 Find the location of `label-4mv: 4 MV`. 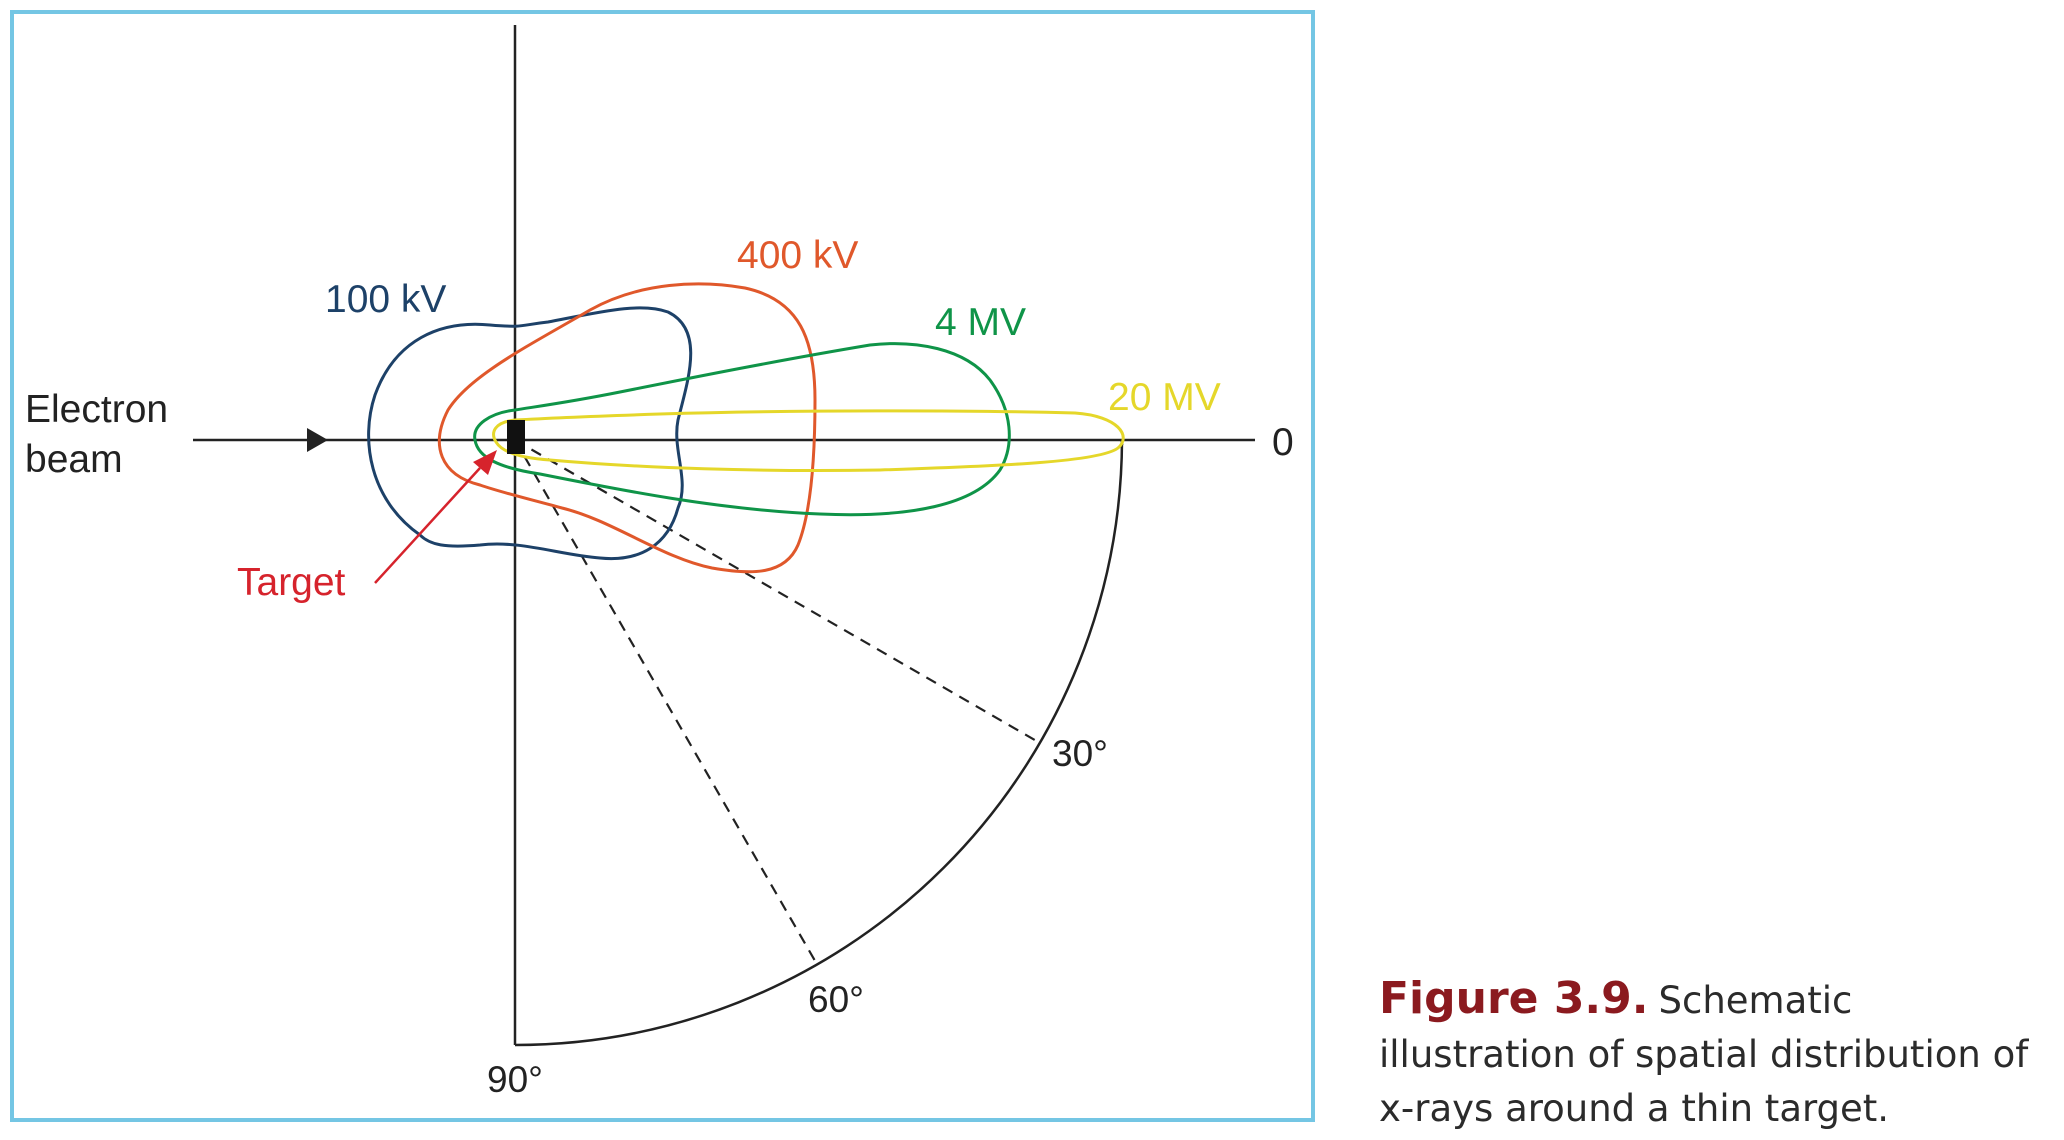

label-4mv: 4 MV is located at coordinates (980, 322).